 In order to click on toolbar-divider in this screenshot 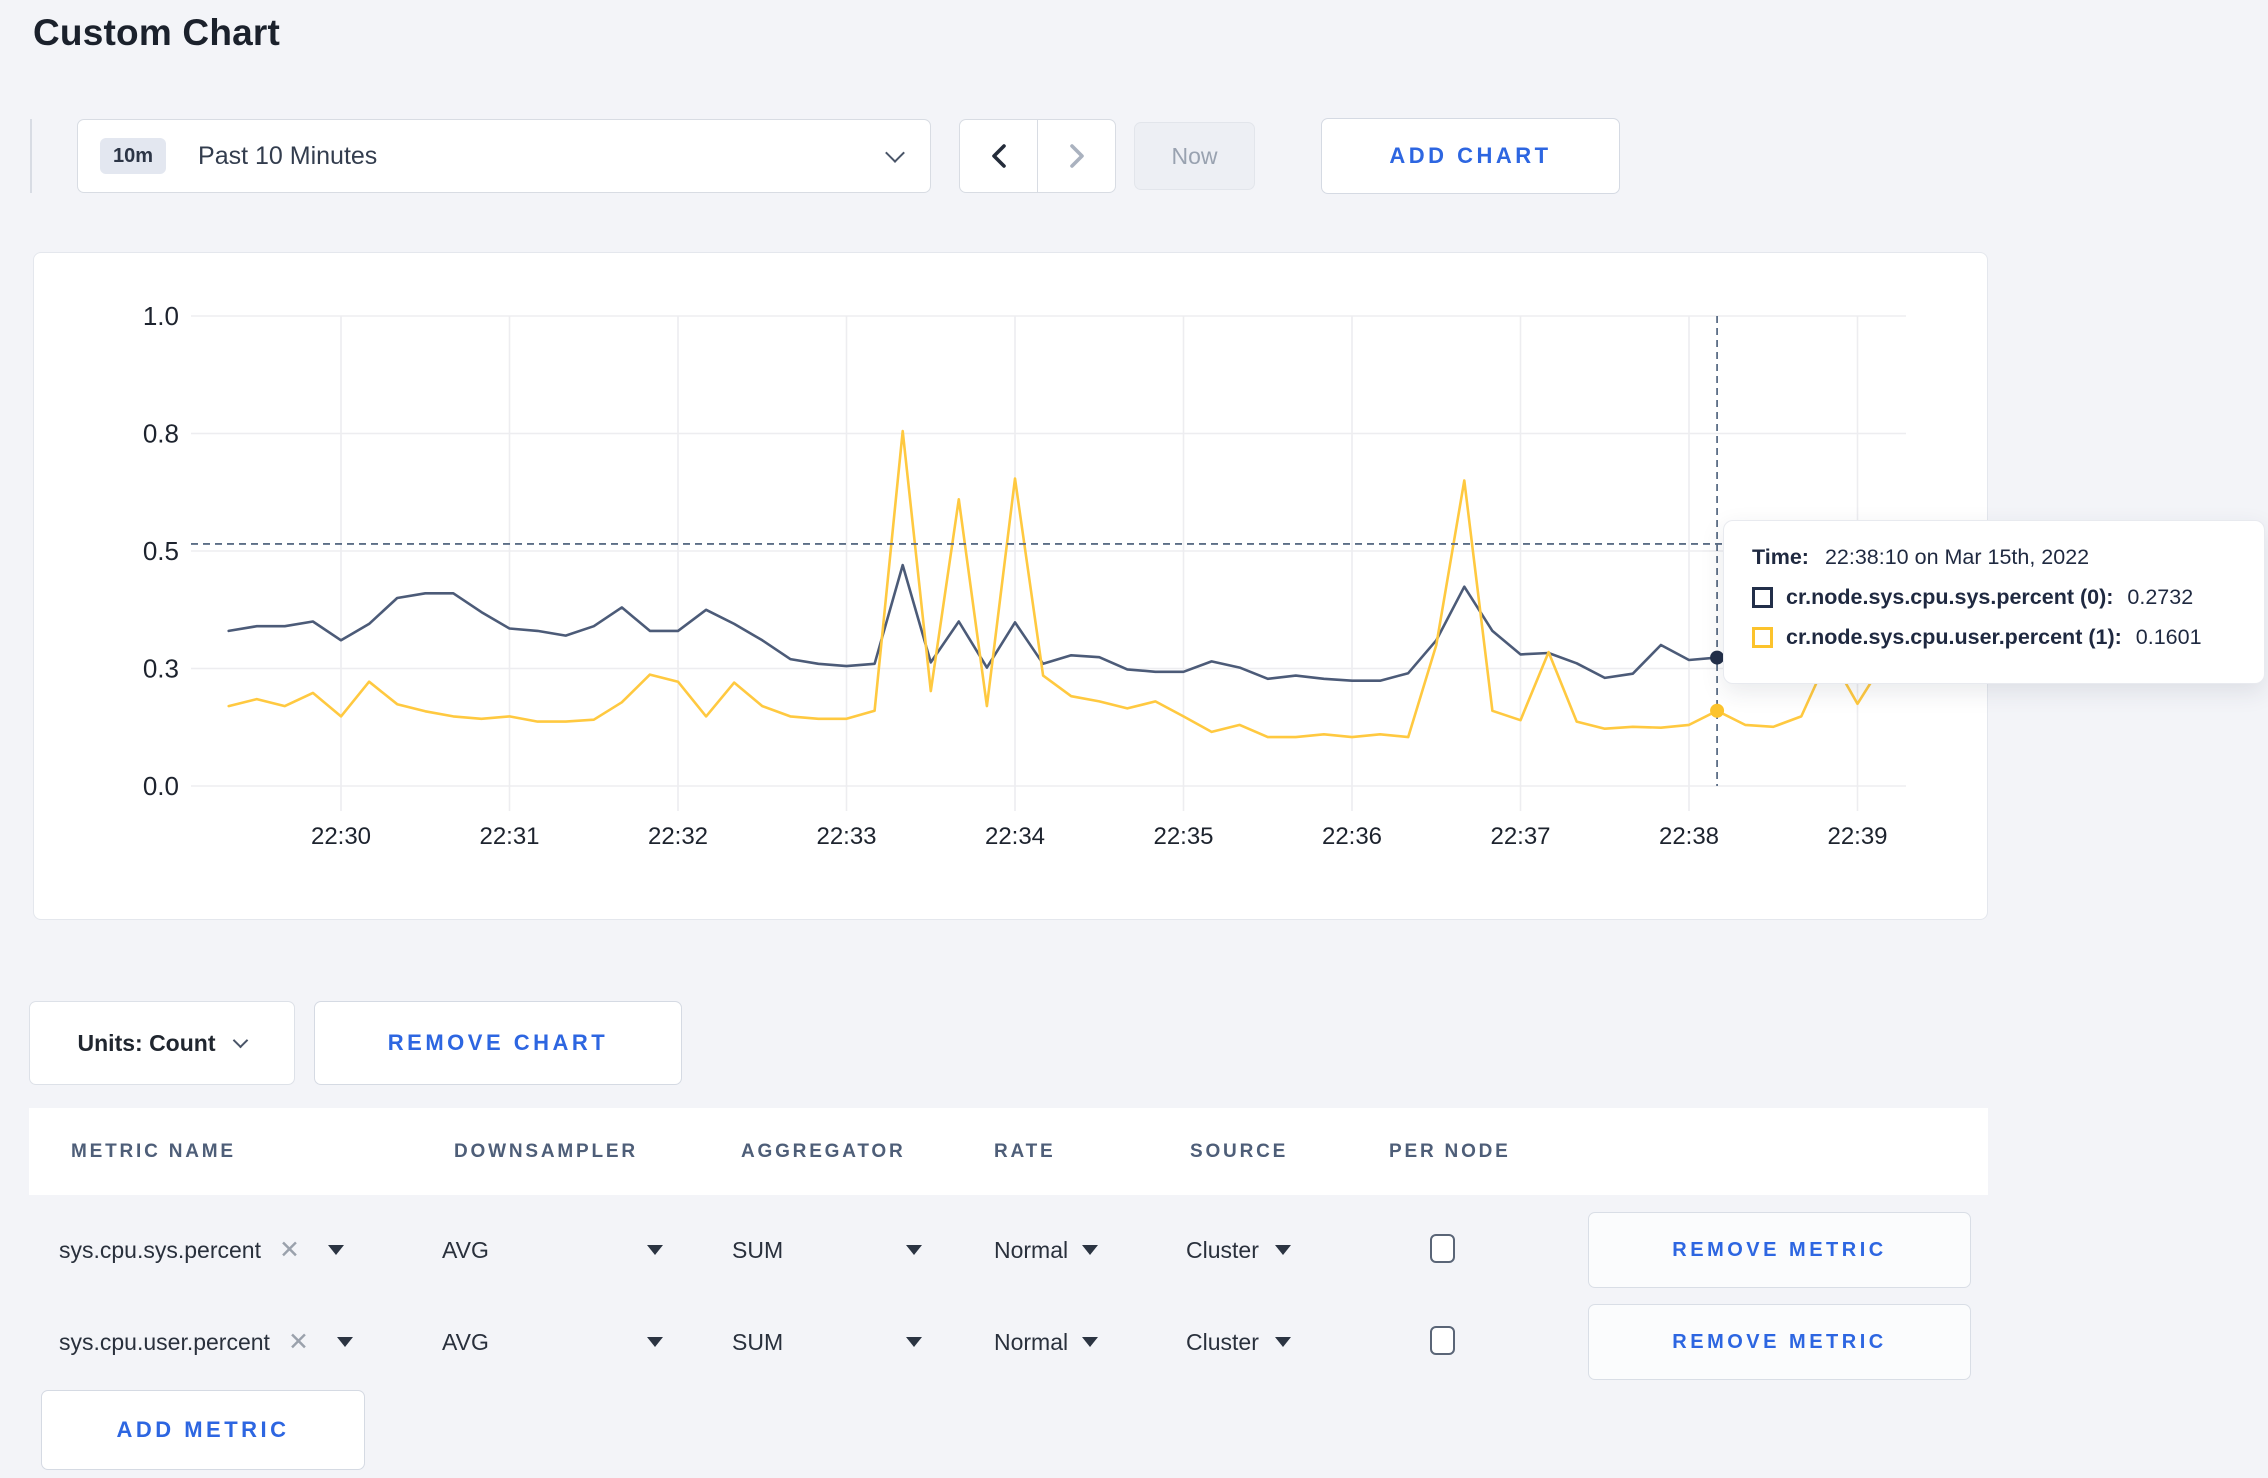, I will do `click(31, 156)`.